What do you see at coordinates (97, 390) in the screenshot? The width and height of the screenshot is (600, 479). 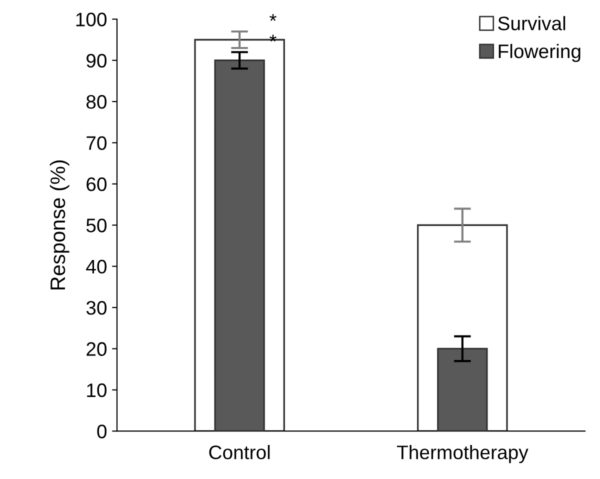 I see `y-tick-label: 10` at bounding box center [97, 390].